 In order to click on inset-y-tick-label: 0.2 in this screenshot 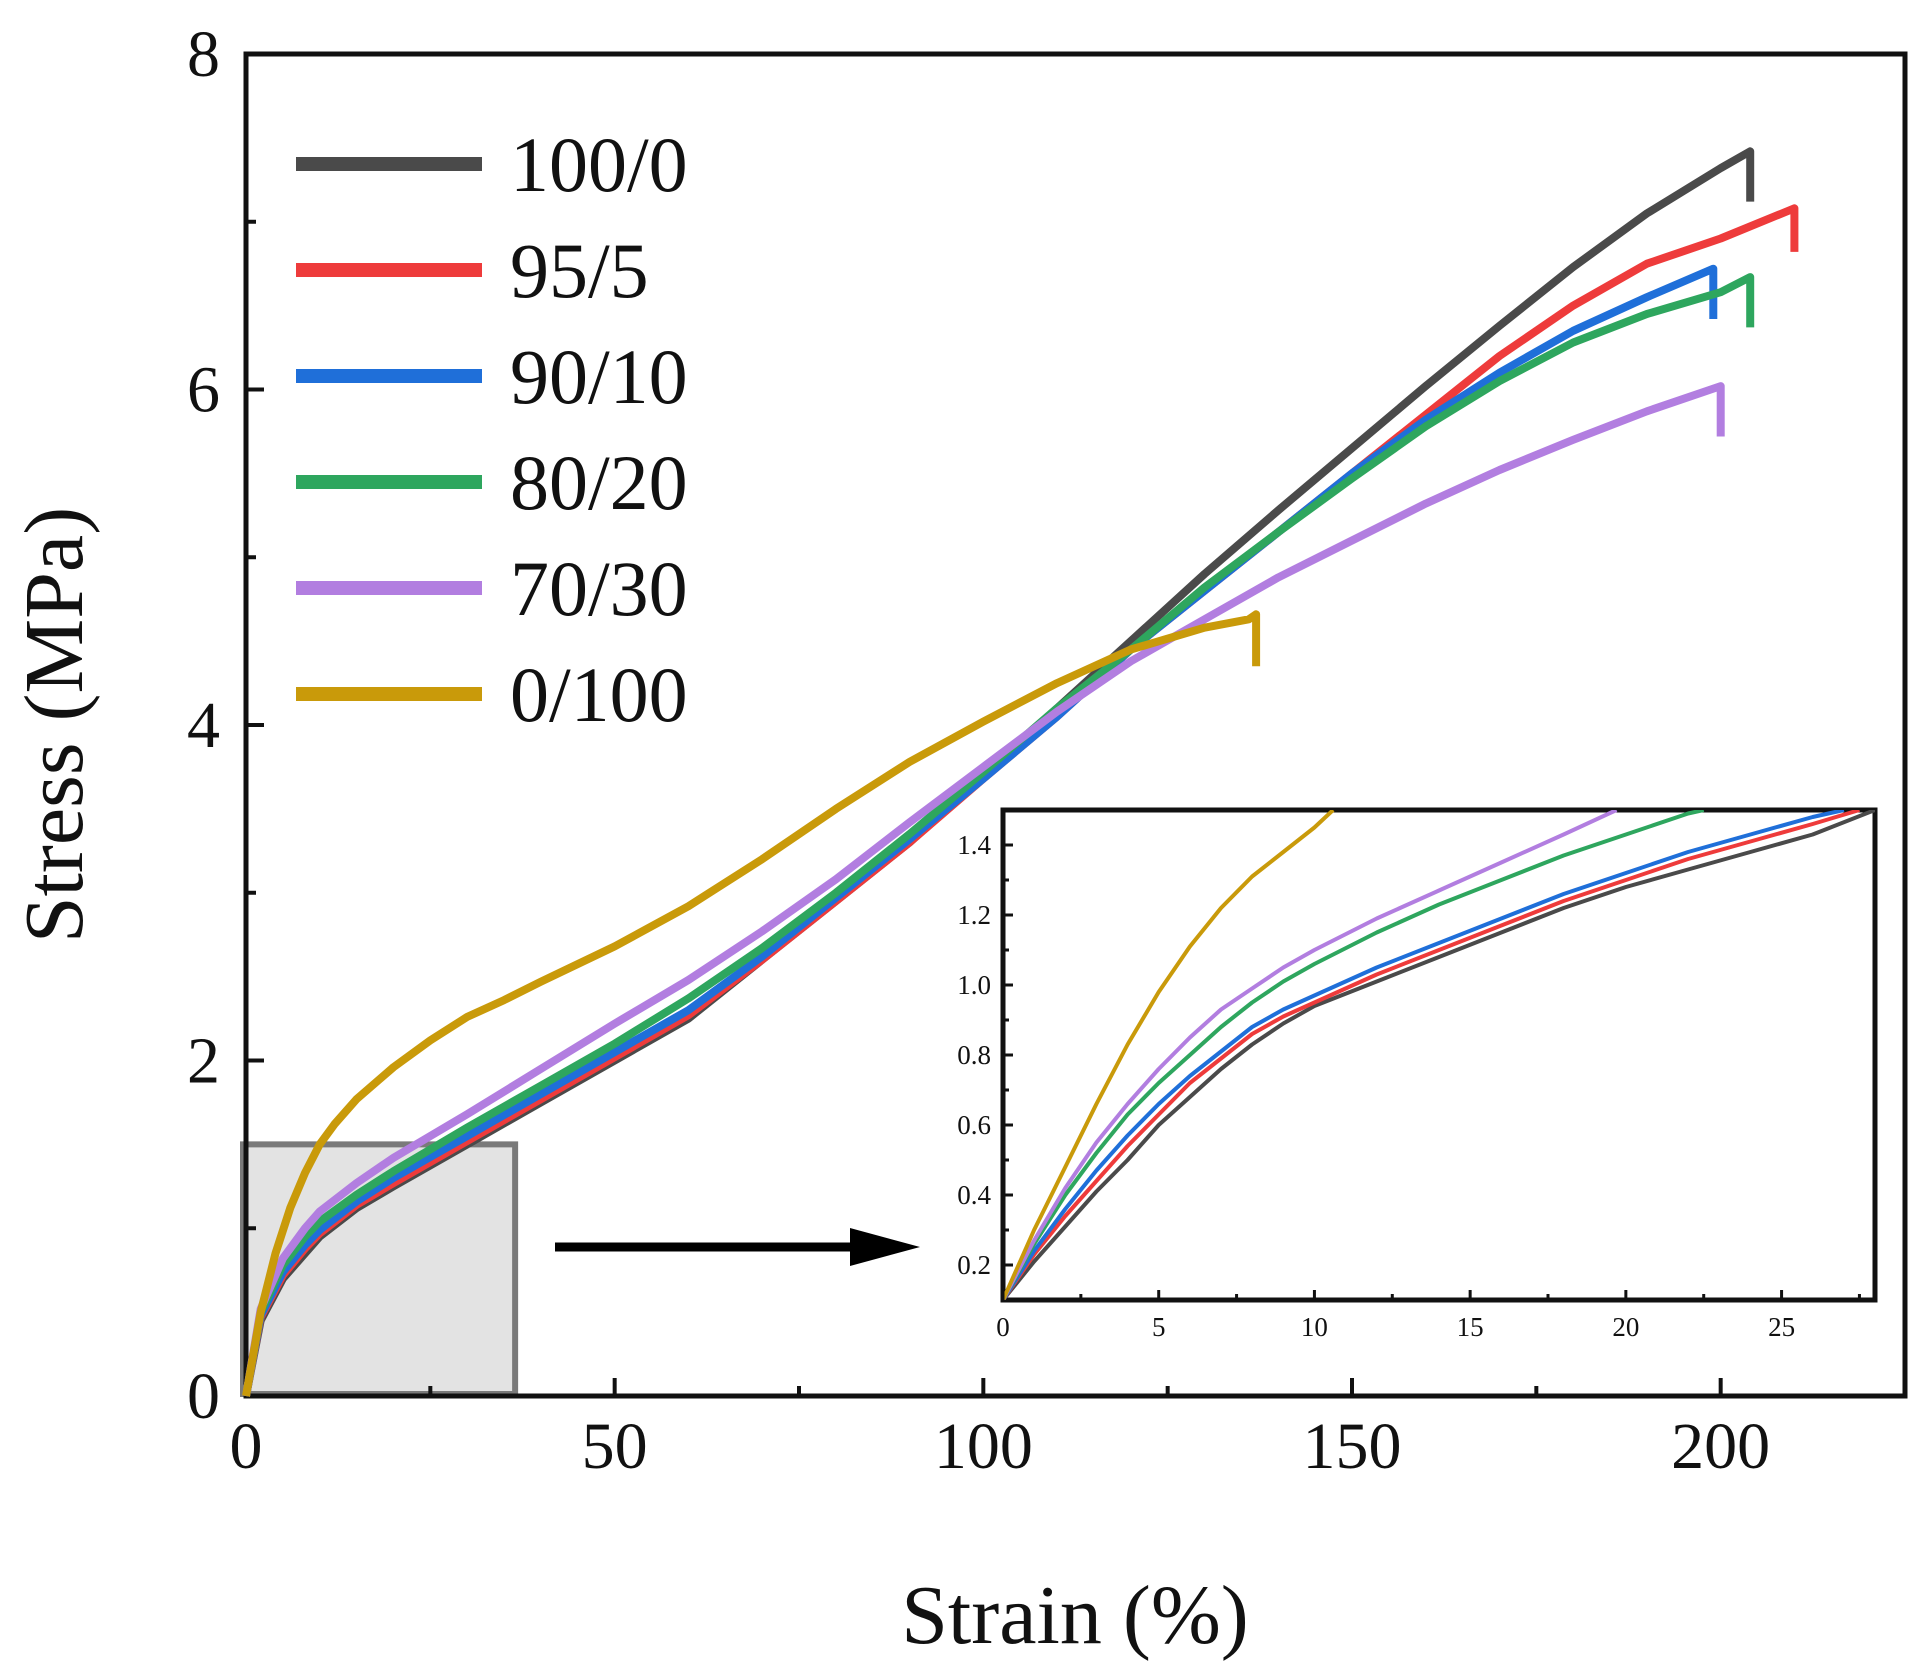, I will do `click(974, 1265)`.